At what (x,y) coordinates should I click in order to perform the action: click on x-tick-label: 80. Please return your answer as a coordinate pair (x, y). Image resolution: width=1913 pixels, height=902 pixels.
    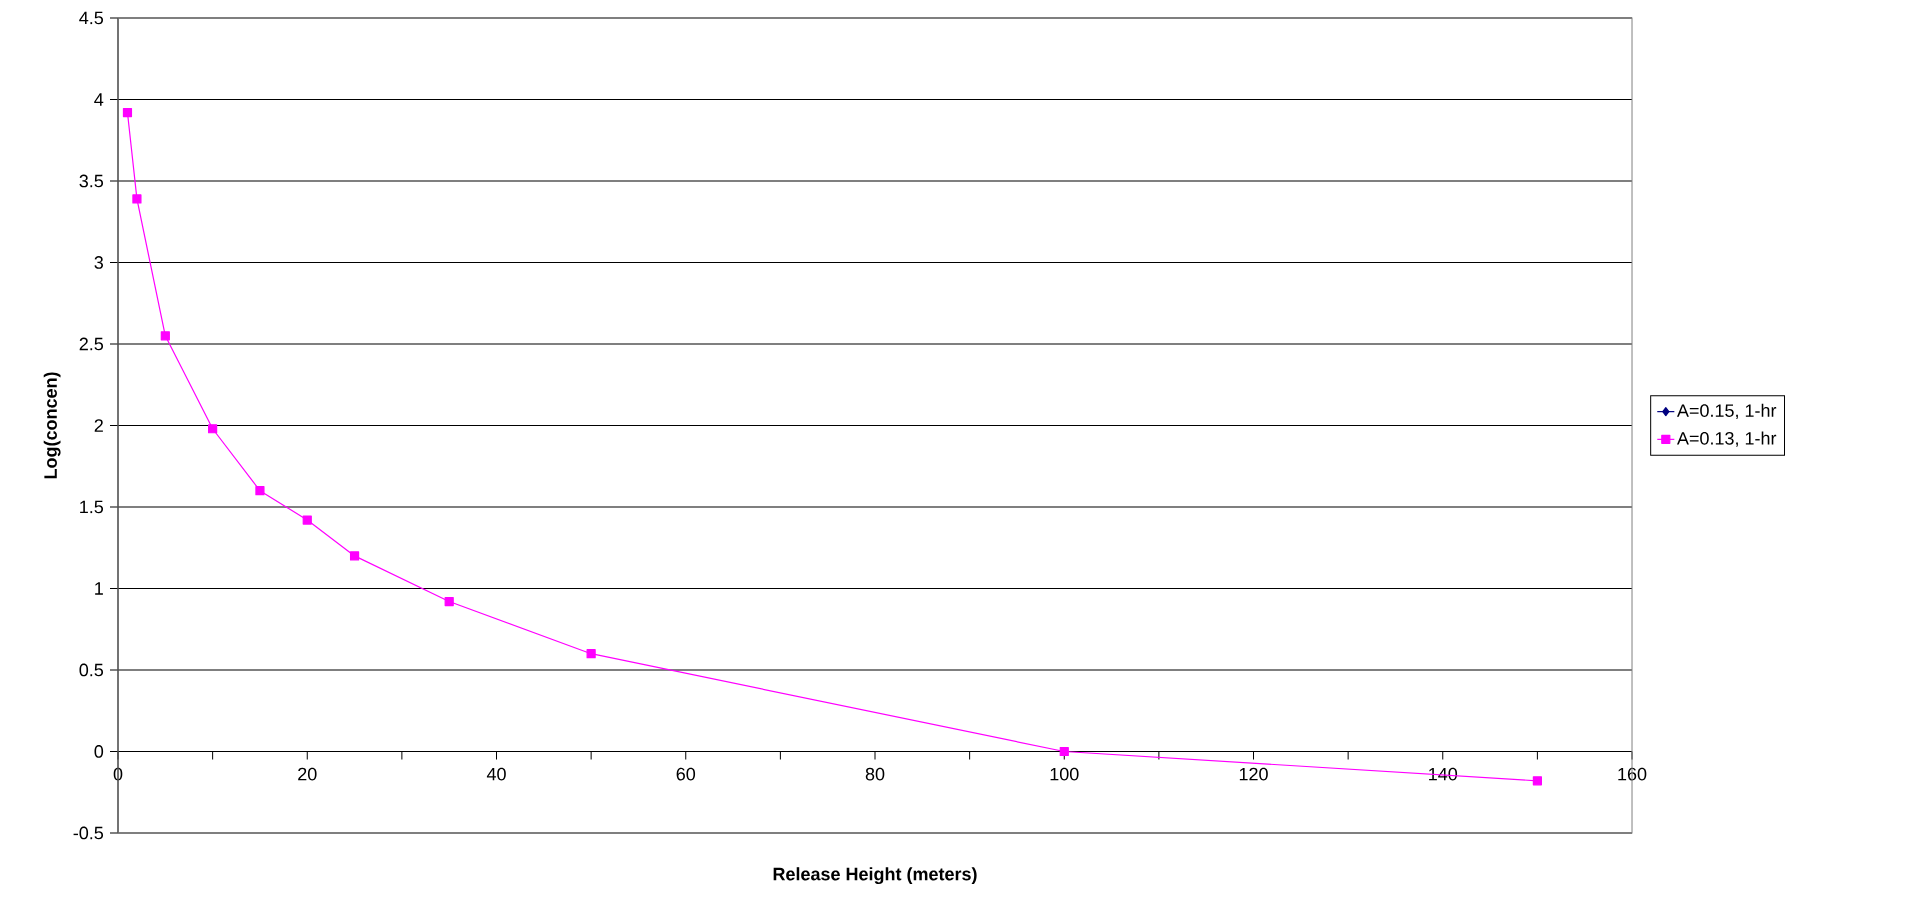
    Looking at the image, I should click on (875, 774).